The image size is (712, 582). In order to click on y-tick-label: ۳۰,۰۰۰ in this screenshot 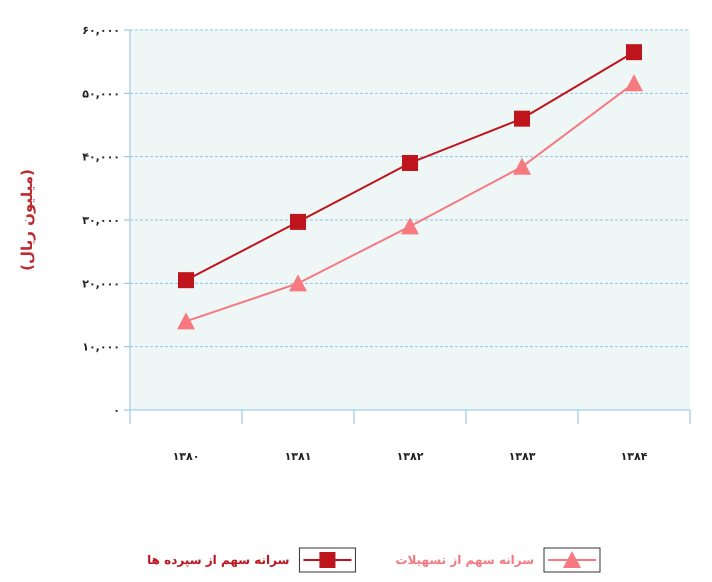, I will do `click(101, 220)`.